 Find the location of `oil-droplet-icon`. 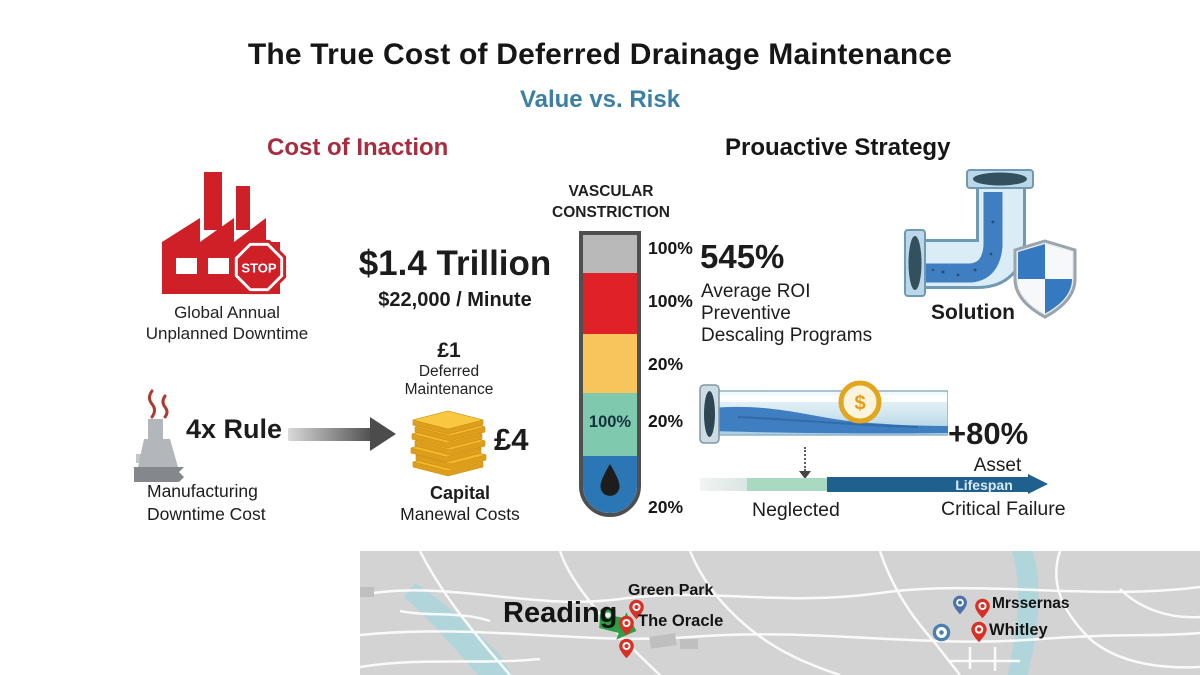

oil-droplet-icon is located at coordinates (610, 482).